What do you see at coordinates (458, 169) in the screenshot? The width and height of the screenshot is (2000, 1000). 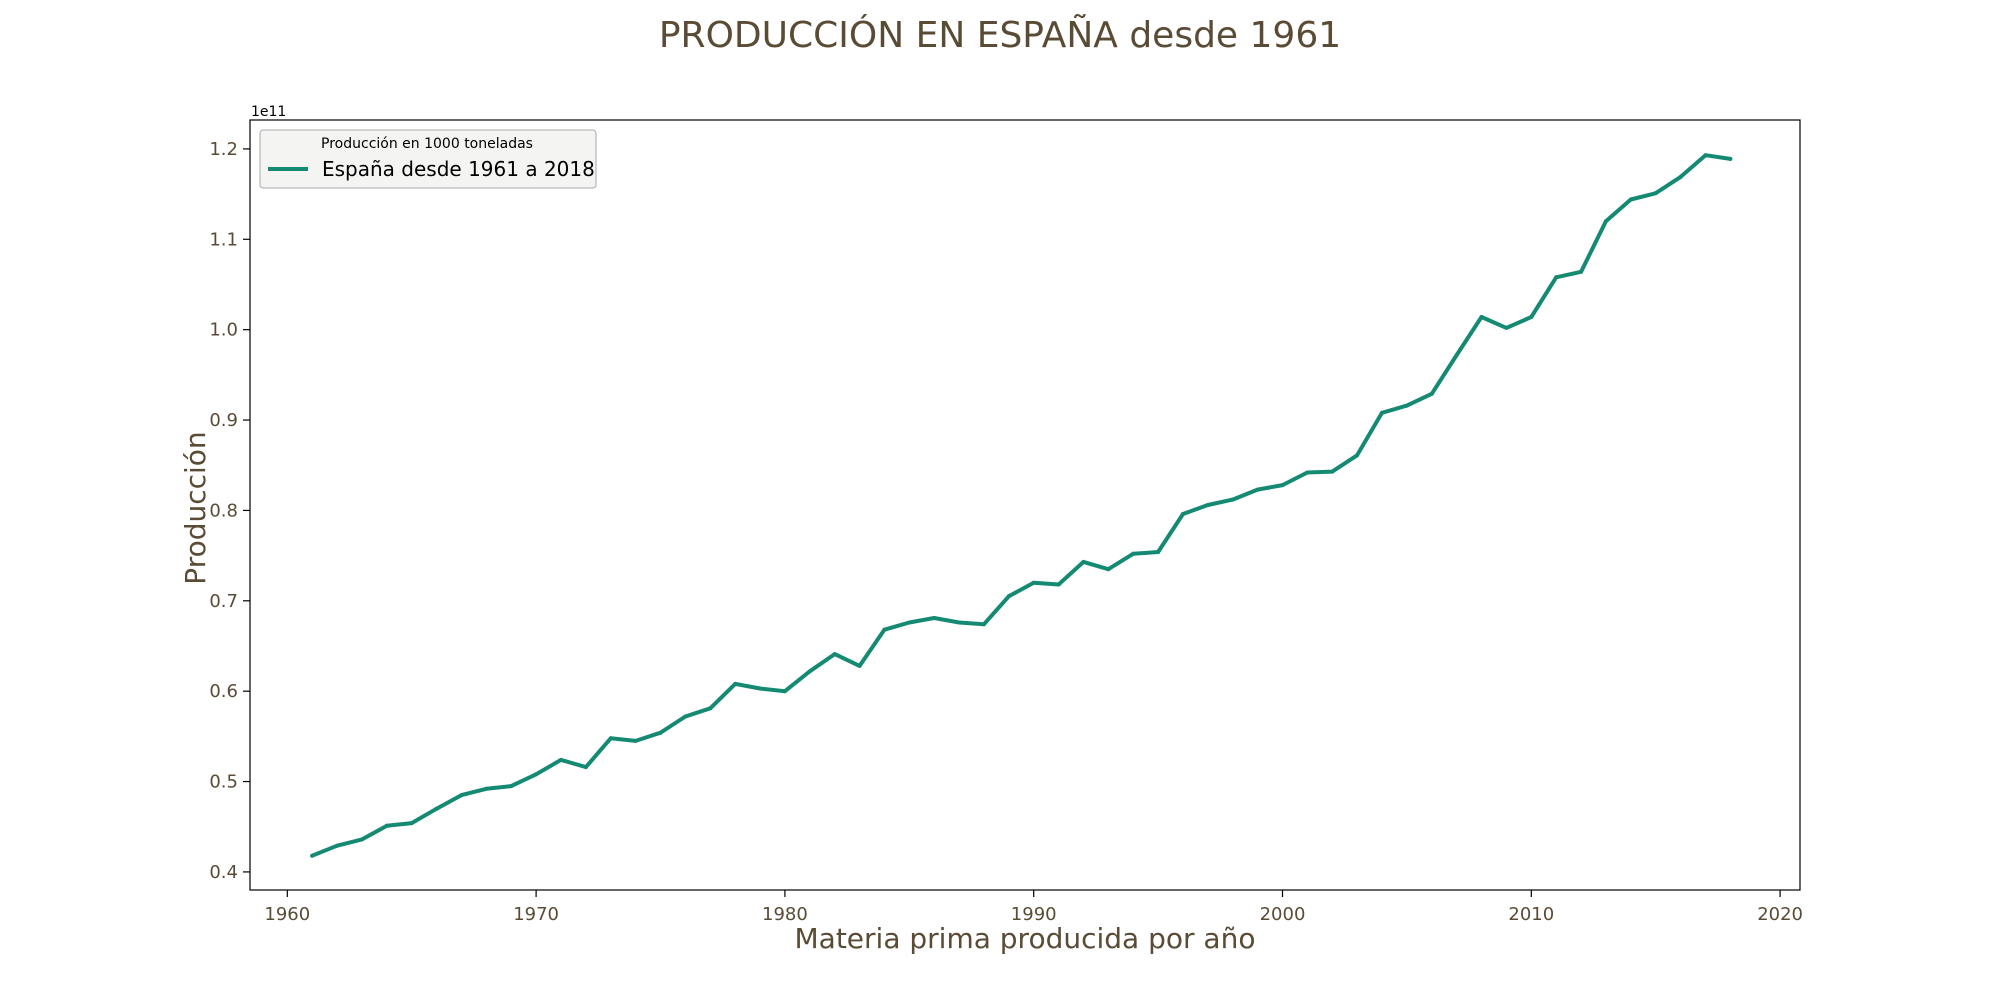 I see `legend-entry-label: España desde 1961 a 2018` at bounding box center [458, 169].